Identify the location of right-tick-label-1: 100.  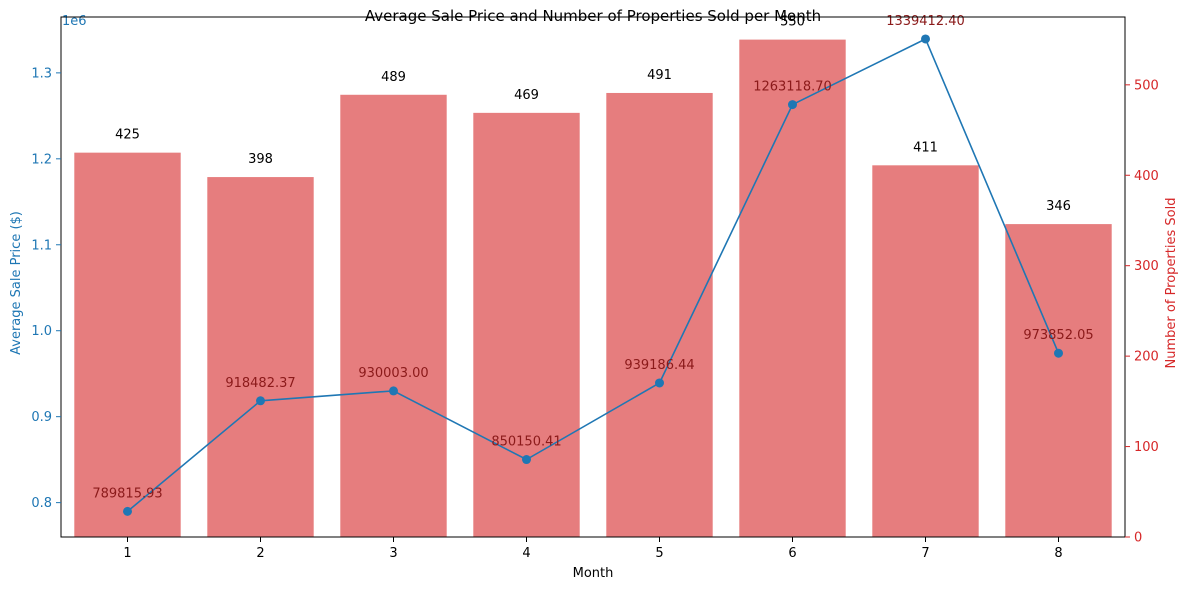
(1146, 447).